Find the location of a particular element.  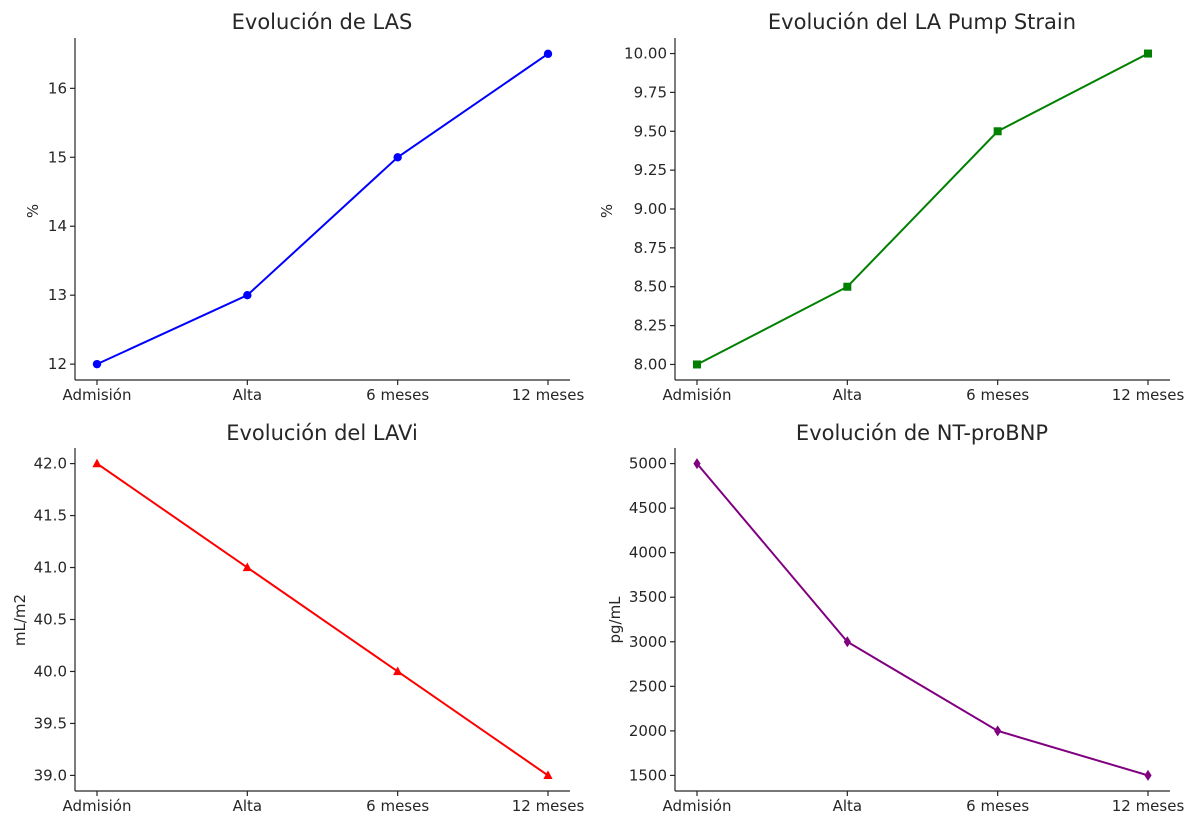

y-tick-label: 39.5 is located at coordinates (50, 723).